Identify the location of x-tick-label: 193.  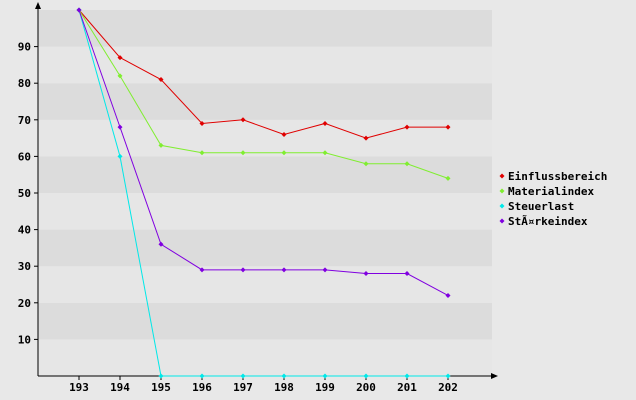
(79, 387).